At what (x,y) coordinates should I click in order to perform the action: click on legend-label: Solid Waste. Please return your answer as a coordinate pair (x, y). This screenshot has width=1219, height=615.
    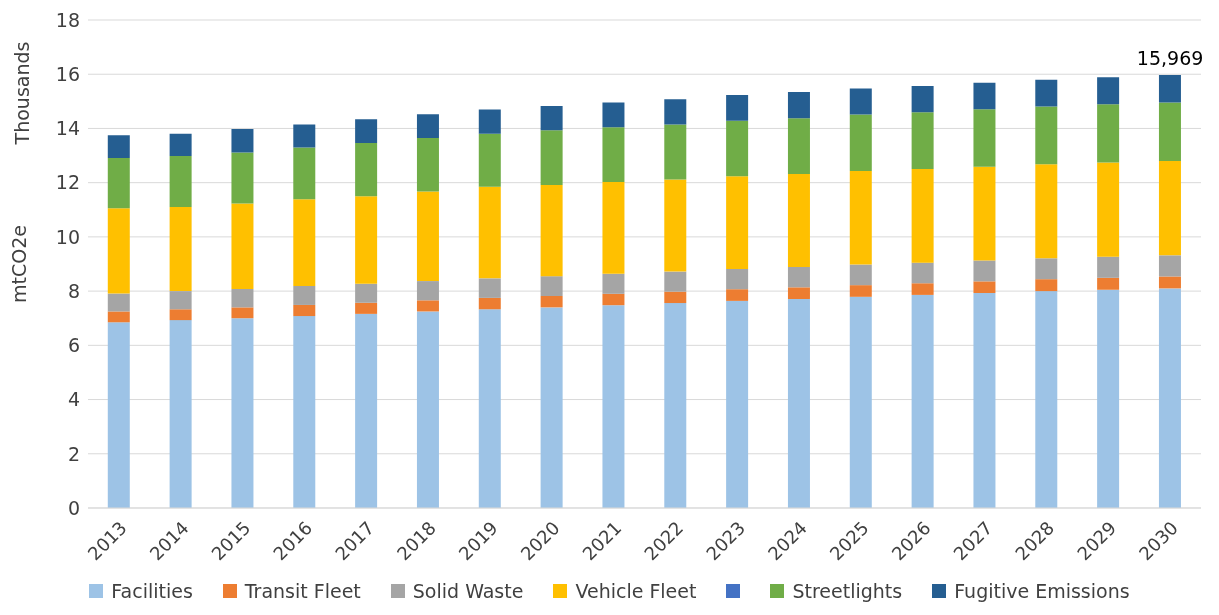
    Looking at the image, I should click on (468, 591).